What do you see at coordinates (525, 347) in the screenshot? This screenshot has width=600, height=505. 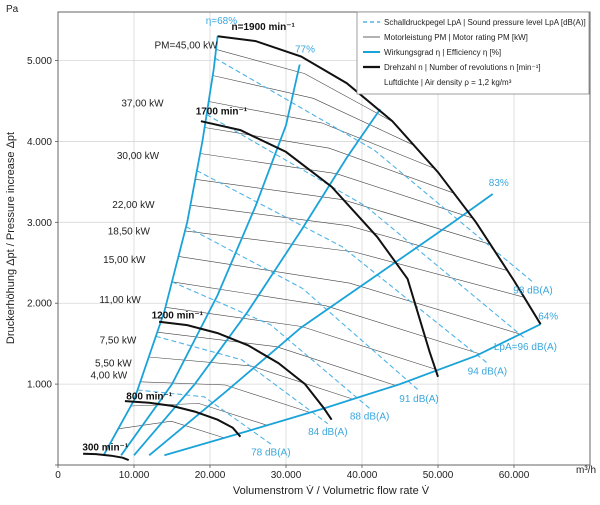 I see `sound-label: LpA=96 dB(A)` at bounding box center [525, 347].